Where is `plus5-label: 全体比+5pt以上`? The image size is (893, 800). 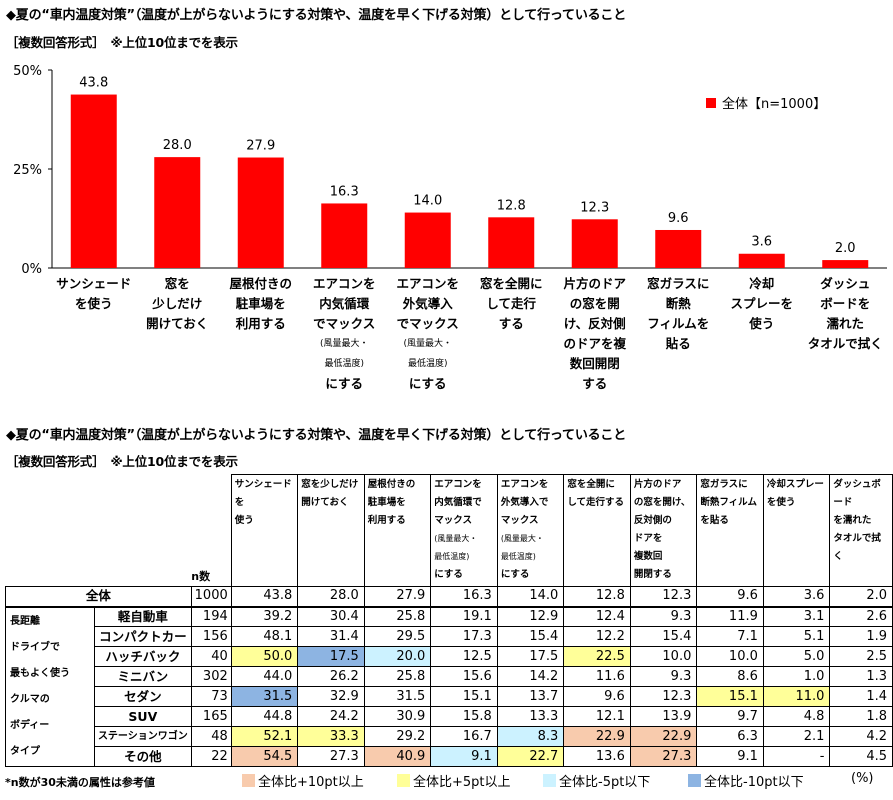
plus5-label: 全体比+5pt以上 is located at coordinates (462, 782).